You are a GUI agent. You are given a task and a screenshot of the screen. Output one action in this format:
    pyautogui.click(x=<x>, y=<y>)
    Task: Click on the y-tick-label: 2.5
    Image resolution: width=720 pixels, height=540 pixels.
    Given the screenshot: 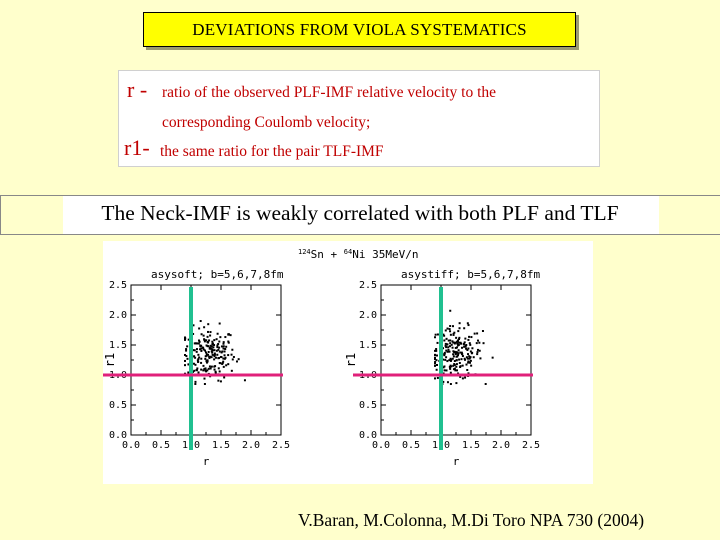 What is the action you would take?
    pyautogui.click(x=118, y=285)
    